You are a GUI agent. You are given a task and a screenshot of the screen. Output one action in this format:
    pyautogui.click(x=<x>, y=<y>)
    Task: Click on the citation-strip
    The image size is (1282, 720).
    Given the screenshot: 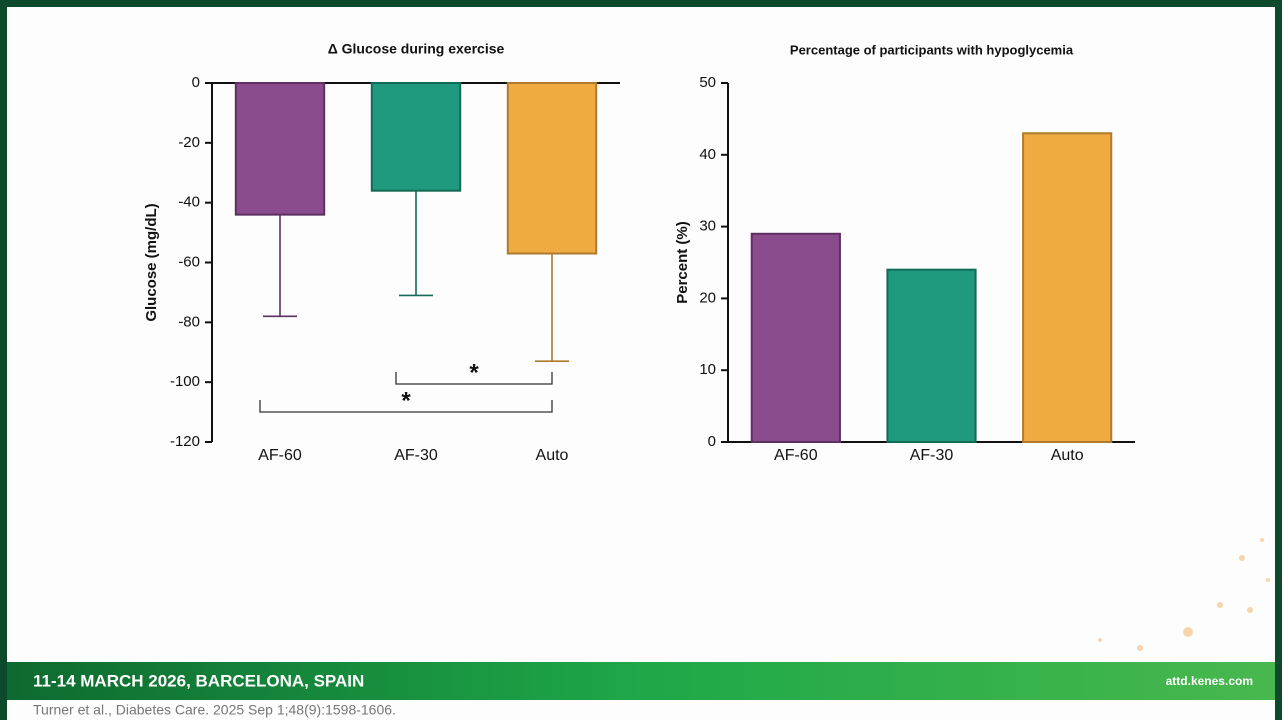 What is the action you would take?
    pyautogui.click(x=641, y=710)
    